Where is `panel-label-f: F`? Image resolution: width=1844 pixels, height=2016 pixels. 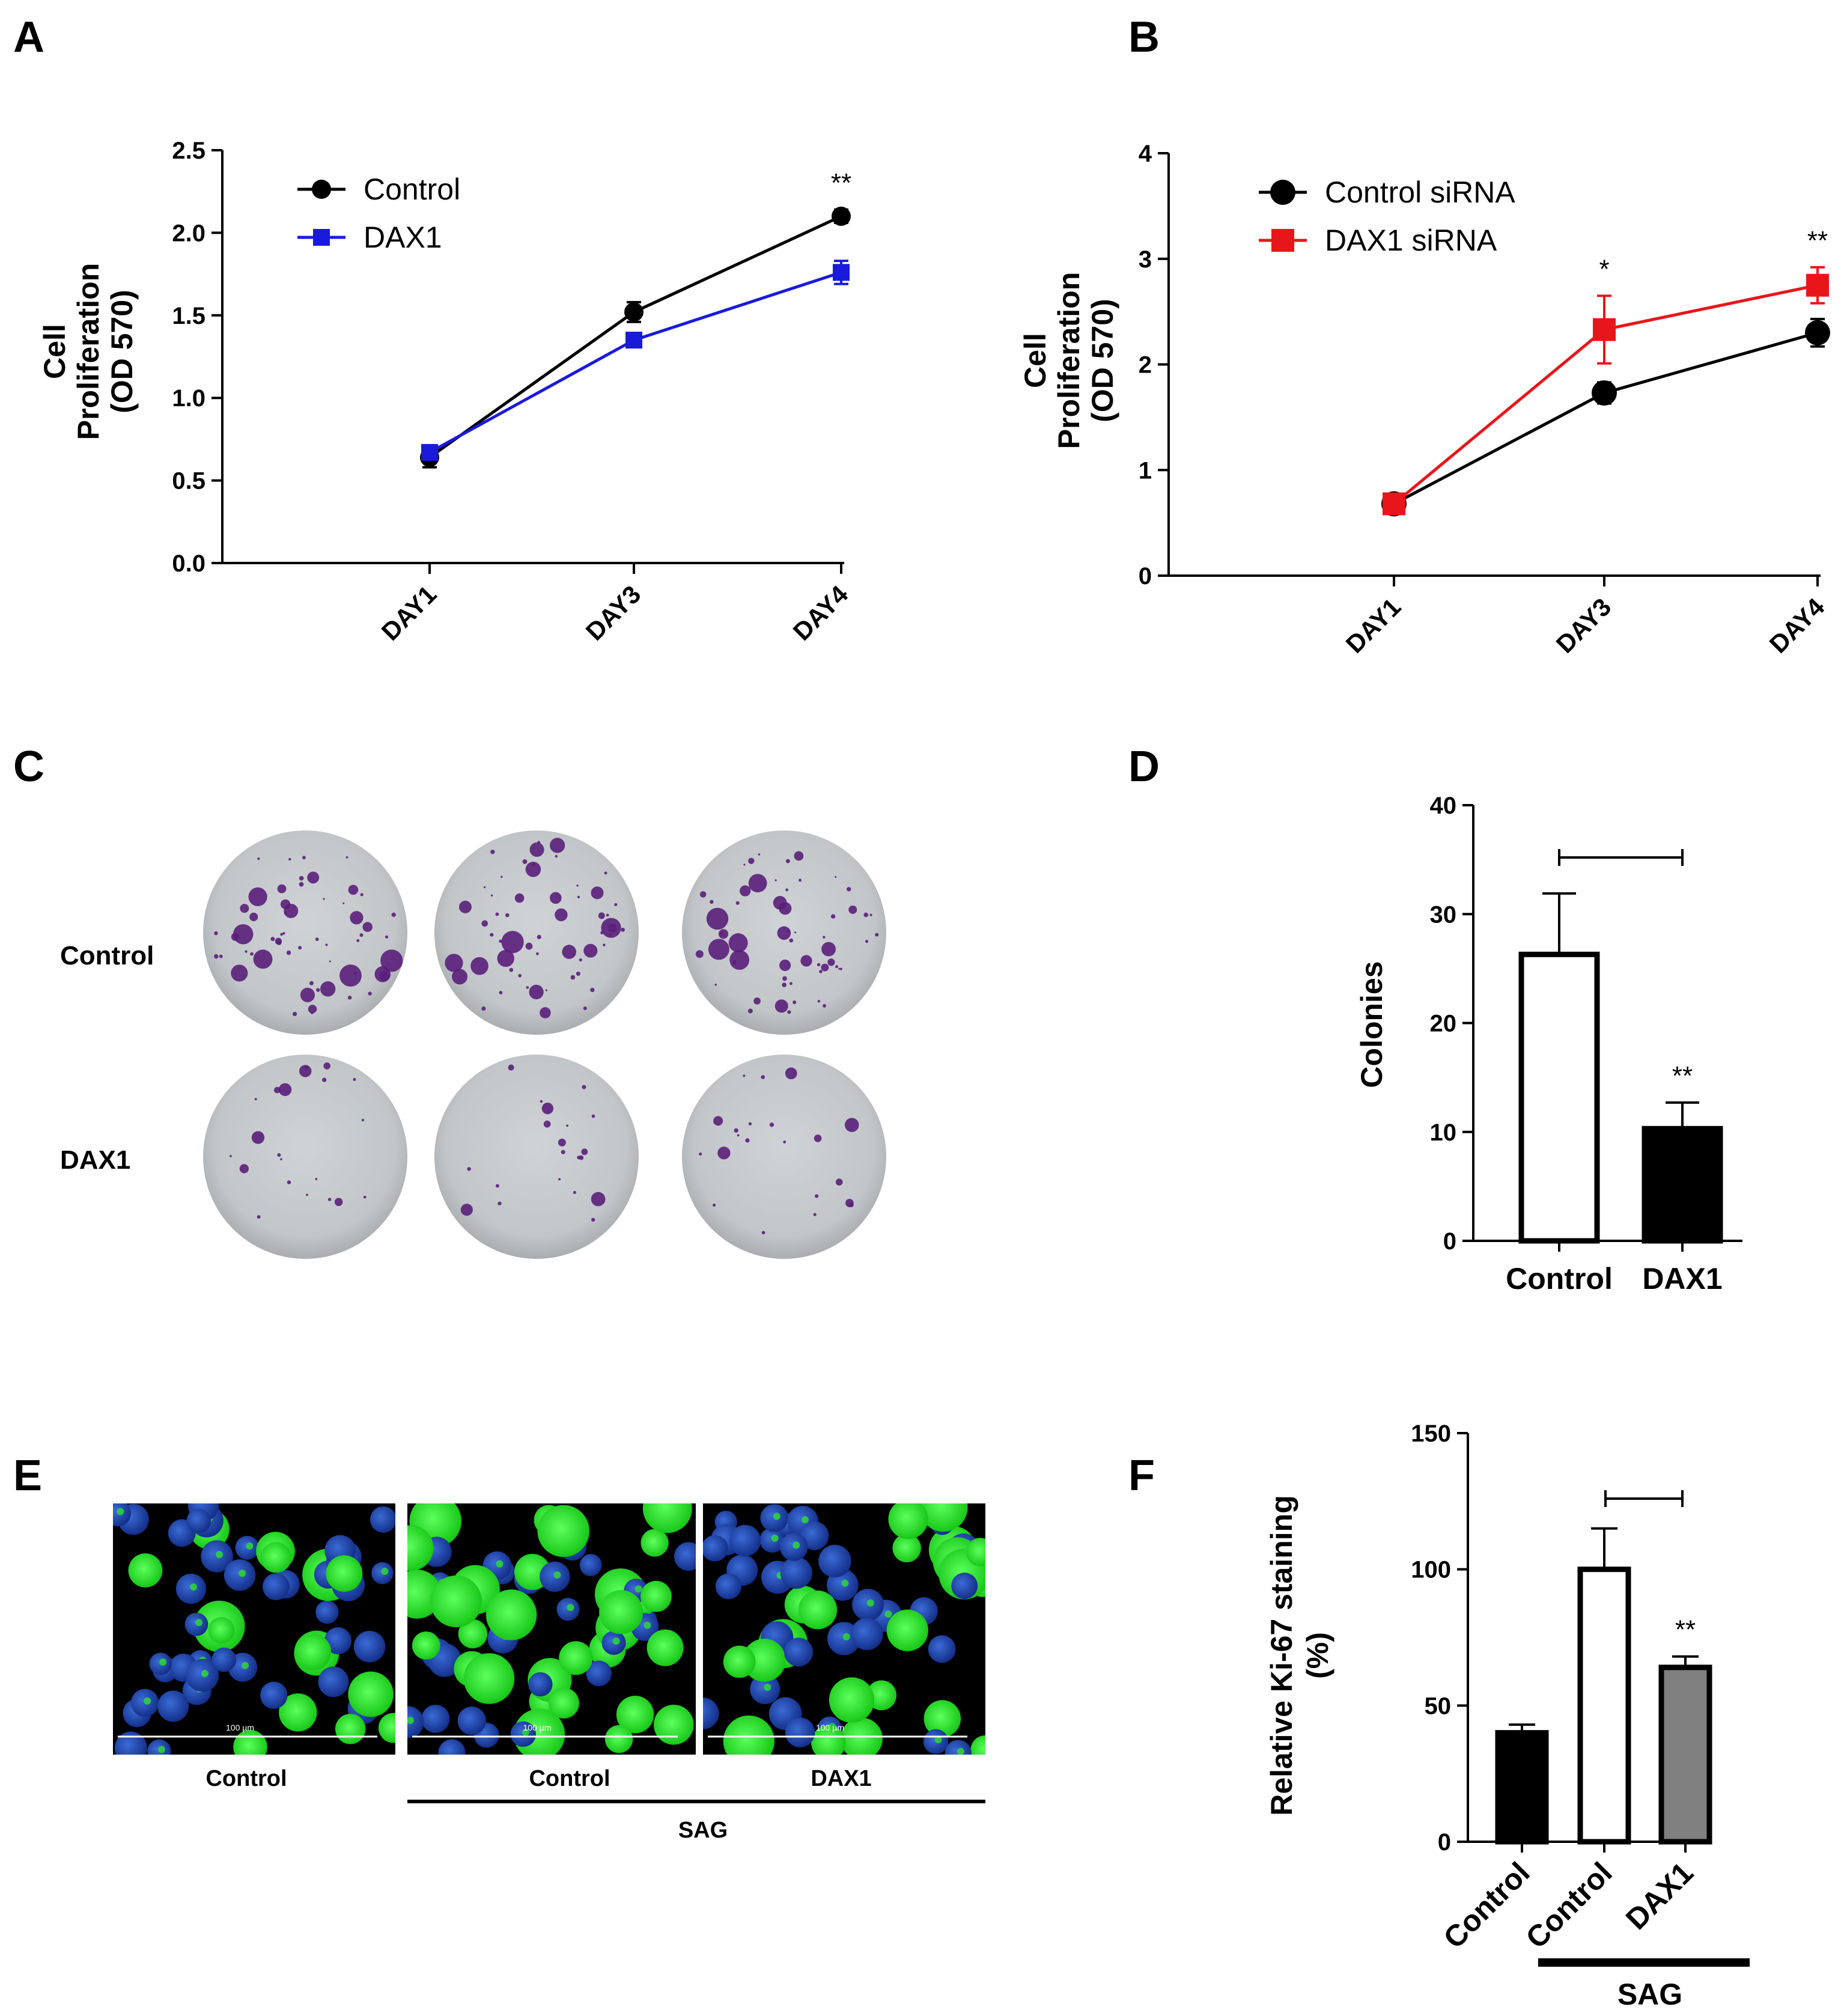
panel-label-f: F is located at coordinates (1141, 1476).